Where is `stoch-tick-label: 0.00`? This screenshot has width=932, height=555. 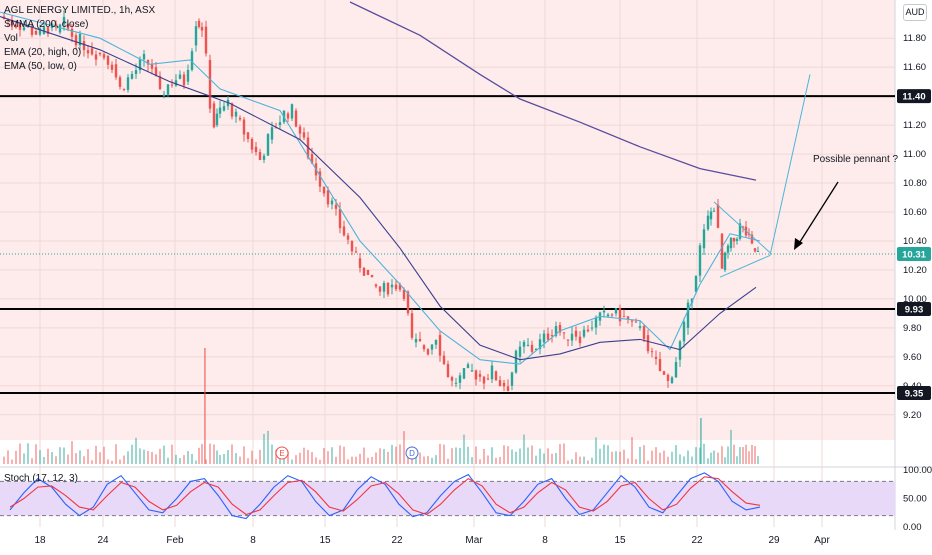 stoch-tick-label: 0.00 is located at coordinates (912, 527).